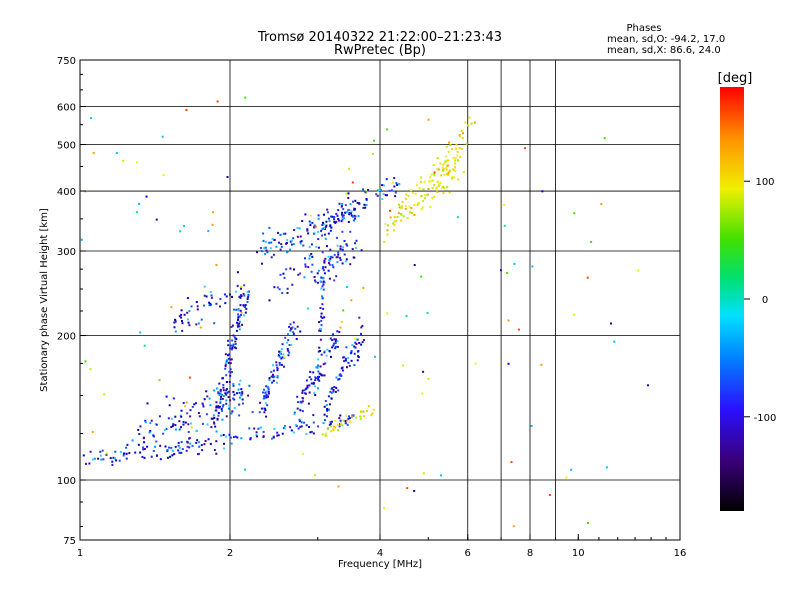  Describe the element at coordinates (680, 553) in the screenshot. I see `x-tick-label: 16` at that location.